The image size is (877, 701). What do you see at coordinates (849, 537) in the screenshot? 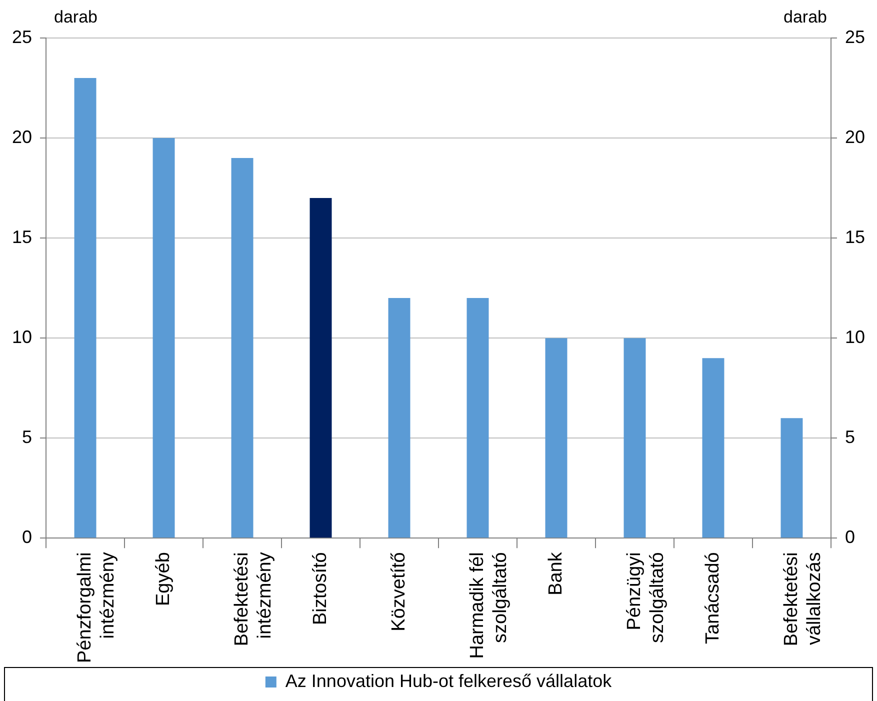
I see `y2-tick-label: 0` at bounding box center [849, 537].